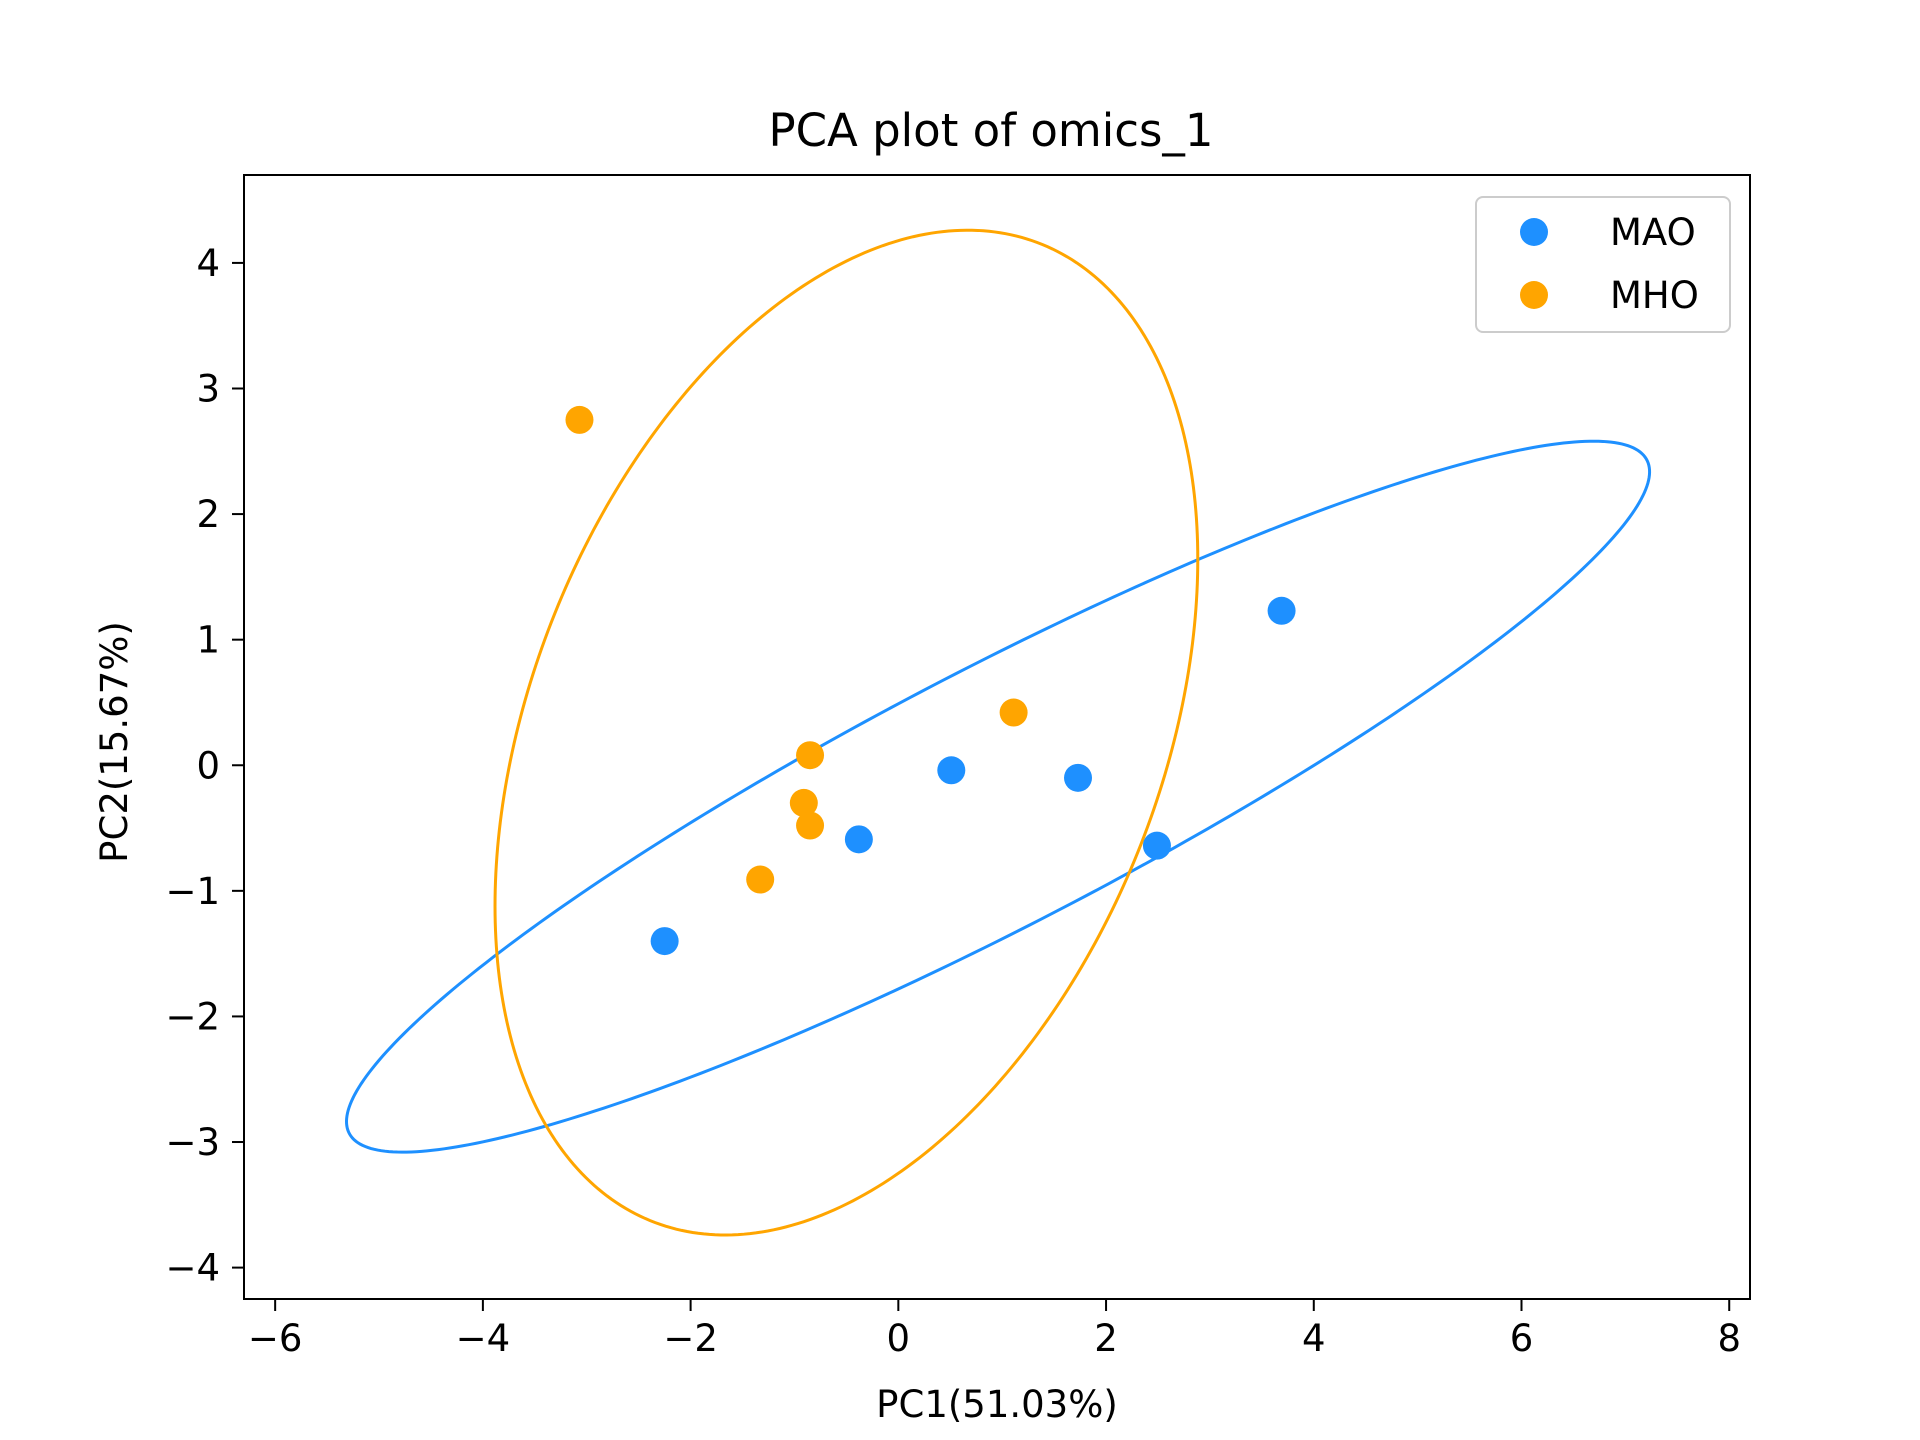 The width and height of the screenshot is (1920, 1440). I want to click on y-axis-label: PC2(15.67%), so click(114, 742).